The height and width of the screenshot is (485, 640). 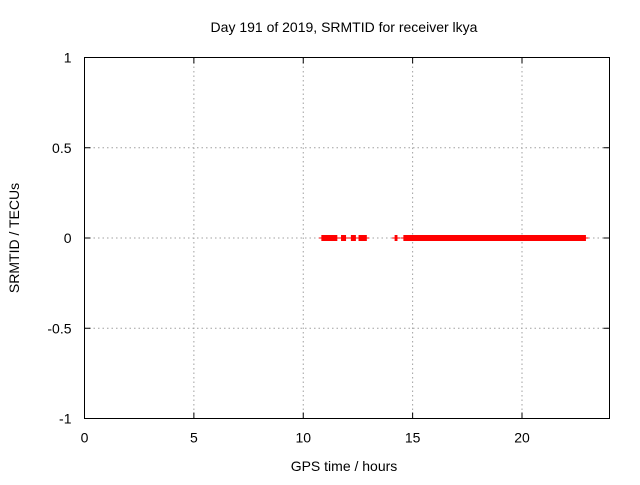 I want to click on y-tick-labels: -1 -0.5 0 0.5 1, so click(x=59, y=238).